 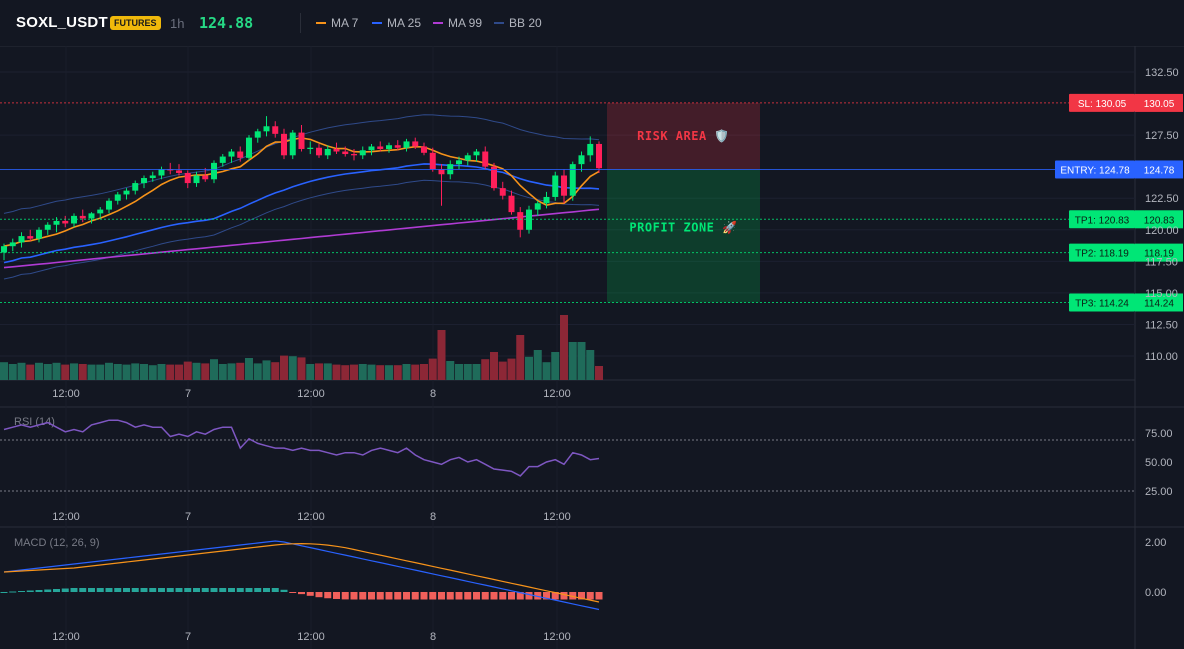 I want to click on time-label: 8, so click(x=433, y=637).